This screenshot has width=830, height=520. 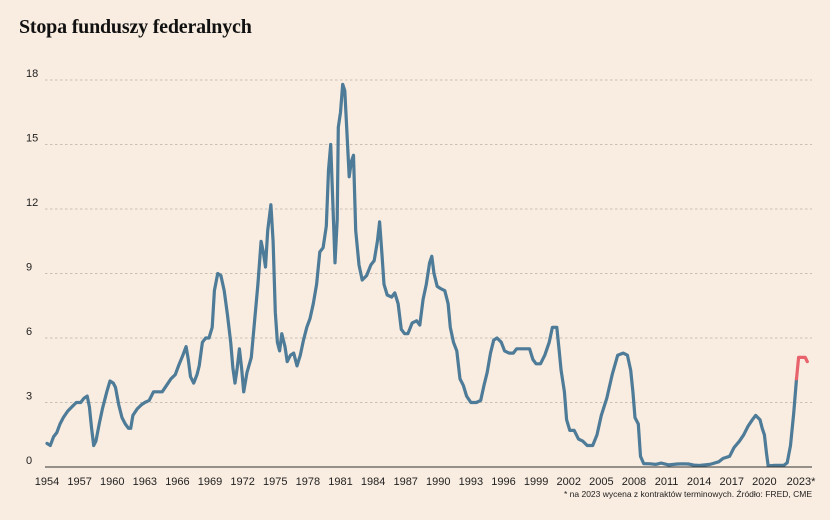 What do you see at coordinates (801, 482) in the screenshot?
I see `x-tick-label: 2023*` at bounding box center [801, 482].